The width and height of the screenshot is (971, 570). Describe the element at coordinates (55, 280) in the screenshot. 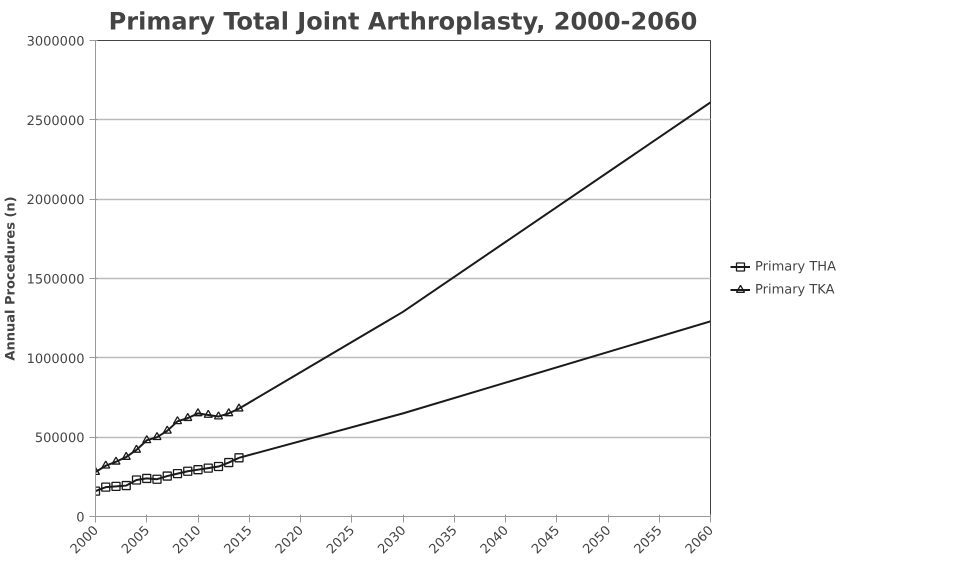

I see `y-tick-label: 1500000` at that location.